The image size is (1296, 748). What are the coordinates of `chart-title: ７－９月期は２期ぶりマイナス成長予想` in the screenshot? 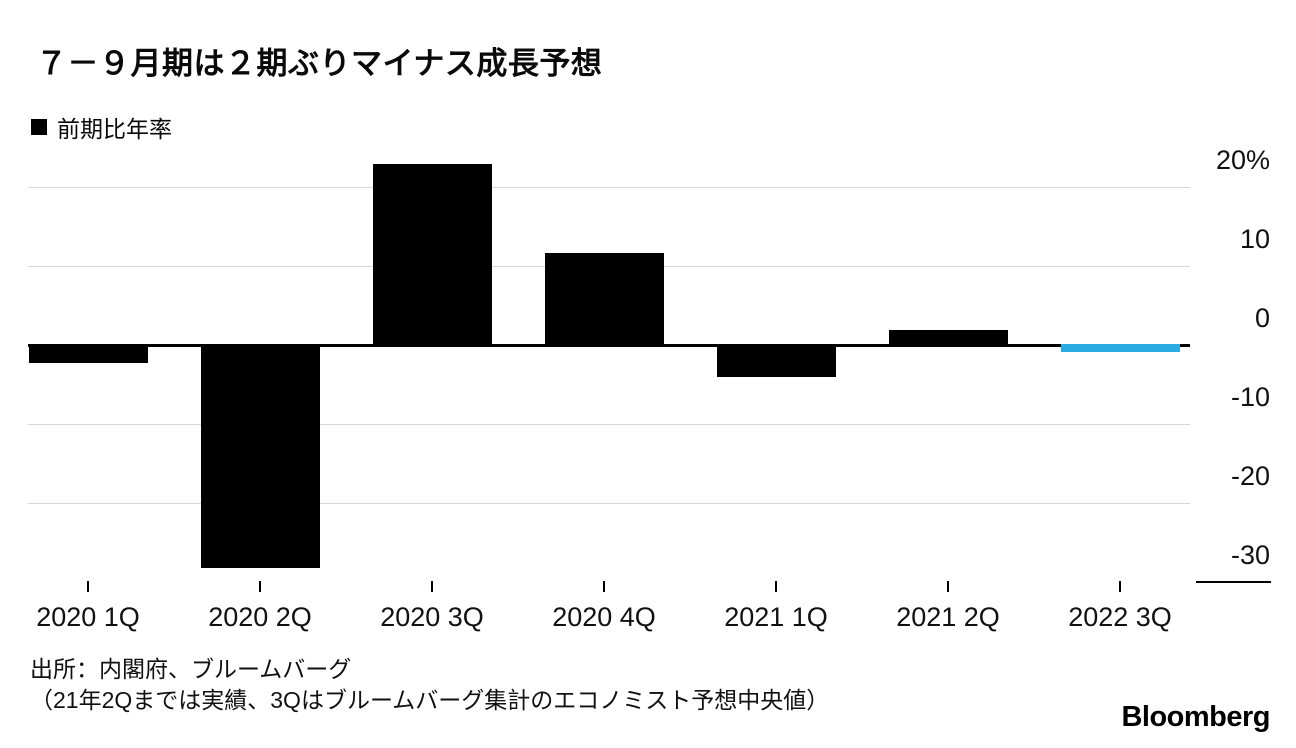 It's located at (319, 63).